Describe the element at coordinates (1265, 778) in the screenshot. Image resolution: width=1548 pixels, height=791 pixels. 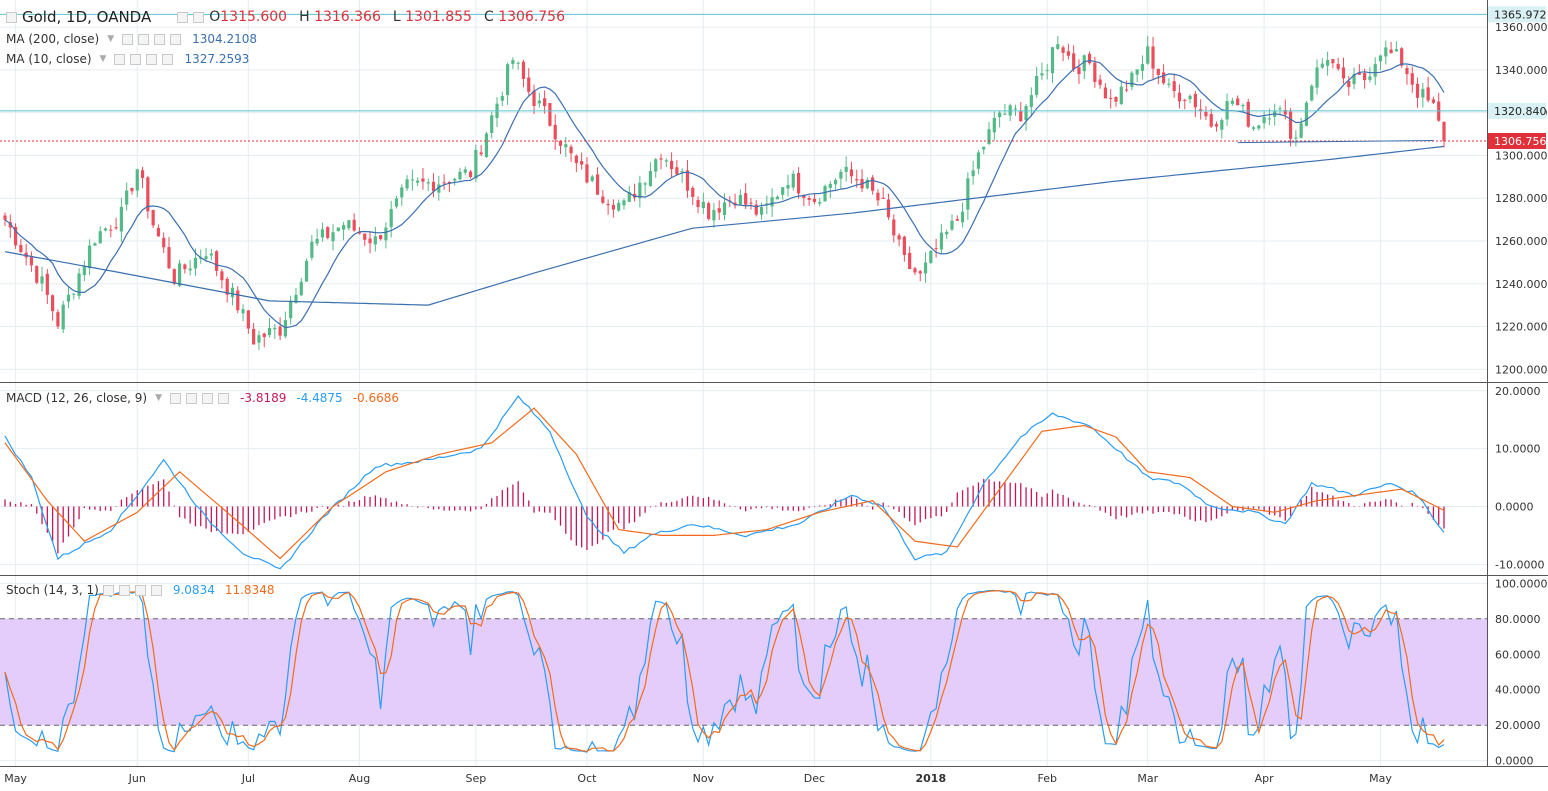
I see `x-tick-label: Apr` at that location.